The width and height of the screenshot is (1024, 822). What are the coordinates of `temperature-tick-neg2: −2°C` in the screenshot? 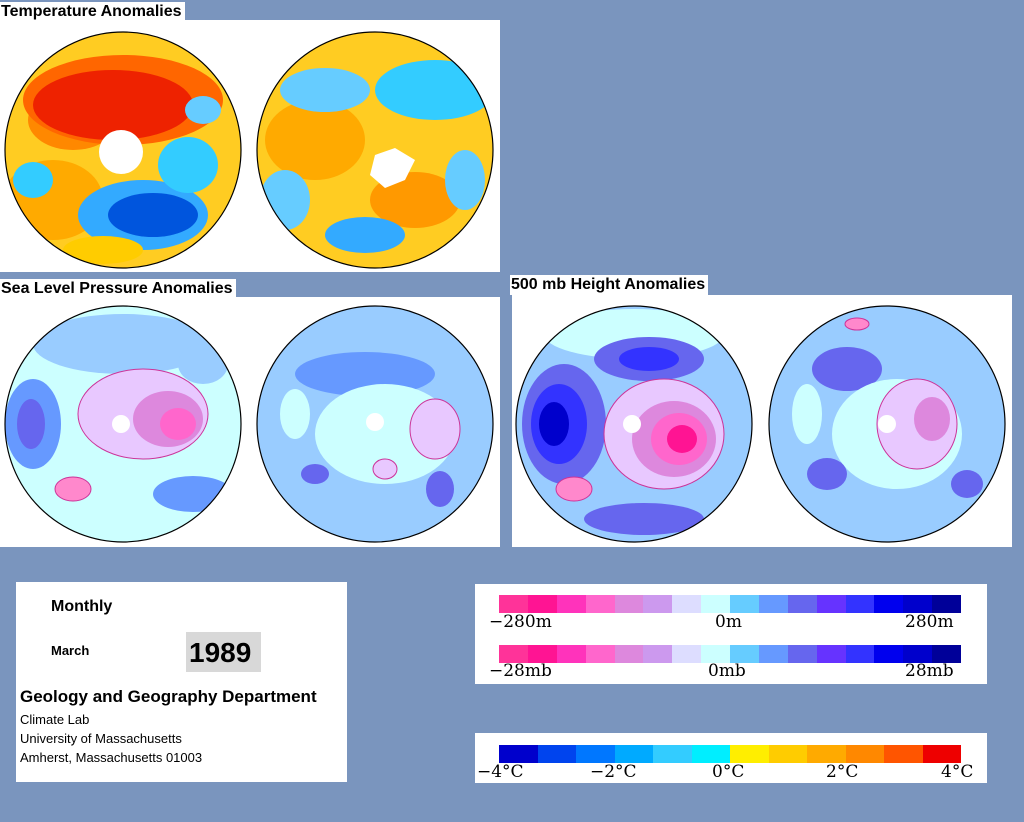 It's located at (613, 772).